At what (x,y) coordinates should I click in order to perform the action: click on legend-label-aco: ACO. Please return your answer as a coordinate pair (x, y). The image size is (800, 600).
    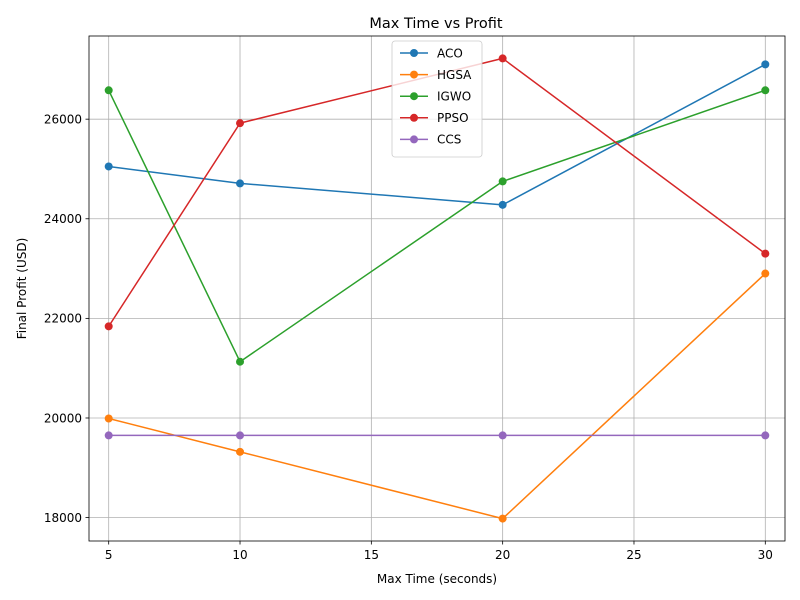
    Looking at the image, I should click on (450, 53).